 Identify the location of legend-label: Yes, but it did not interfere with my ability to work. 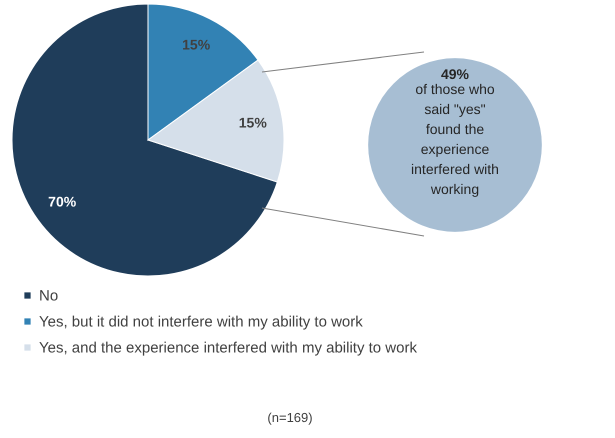
(201, 322).